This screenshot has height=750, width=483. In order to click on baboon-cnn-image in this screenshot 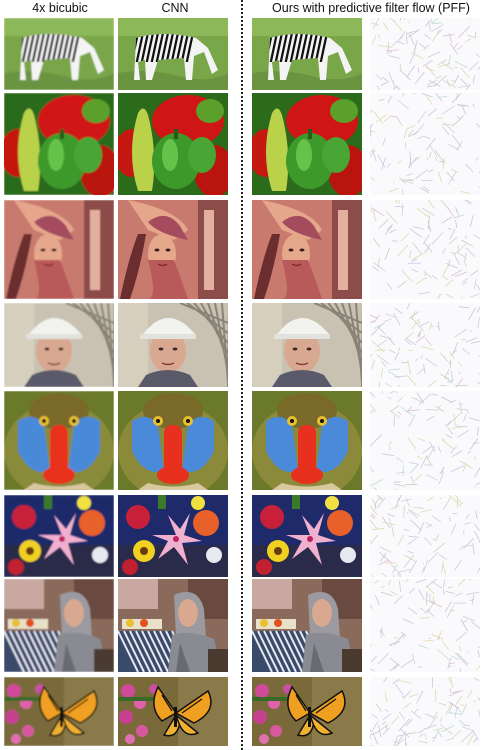, I will do `click(173, 440)`.